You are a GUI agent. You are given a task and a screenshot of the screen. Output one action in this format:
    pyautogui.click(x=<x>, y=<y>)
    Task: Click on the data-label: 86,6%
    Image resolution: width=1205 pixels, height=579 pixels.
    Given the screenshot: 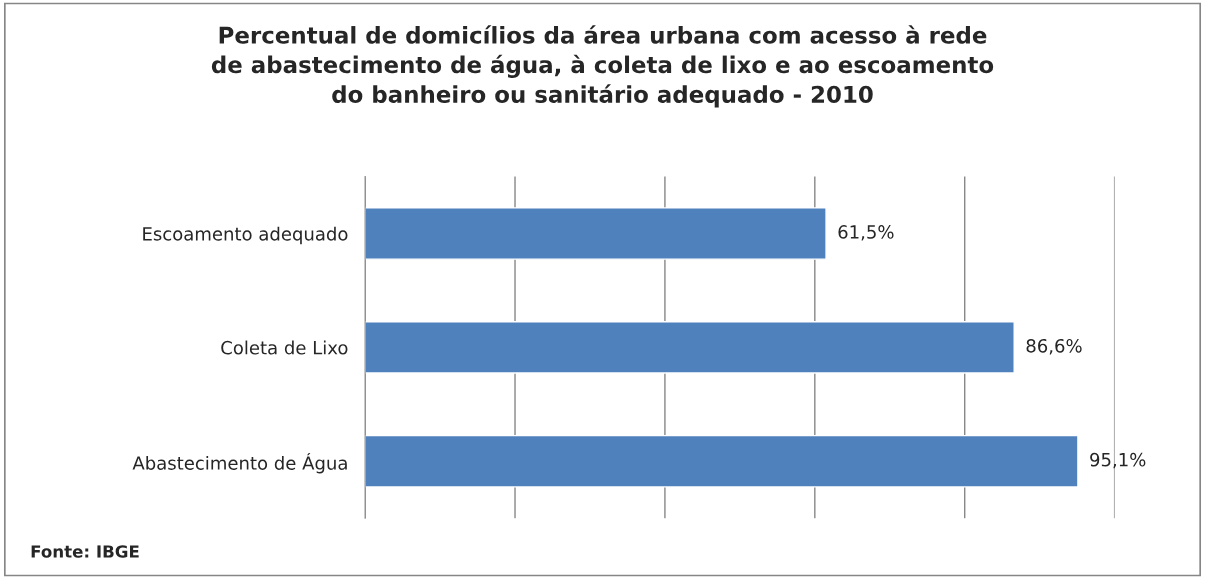 What is the action you would take?
    pyautogui.click(x=1054, y=346)
    